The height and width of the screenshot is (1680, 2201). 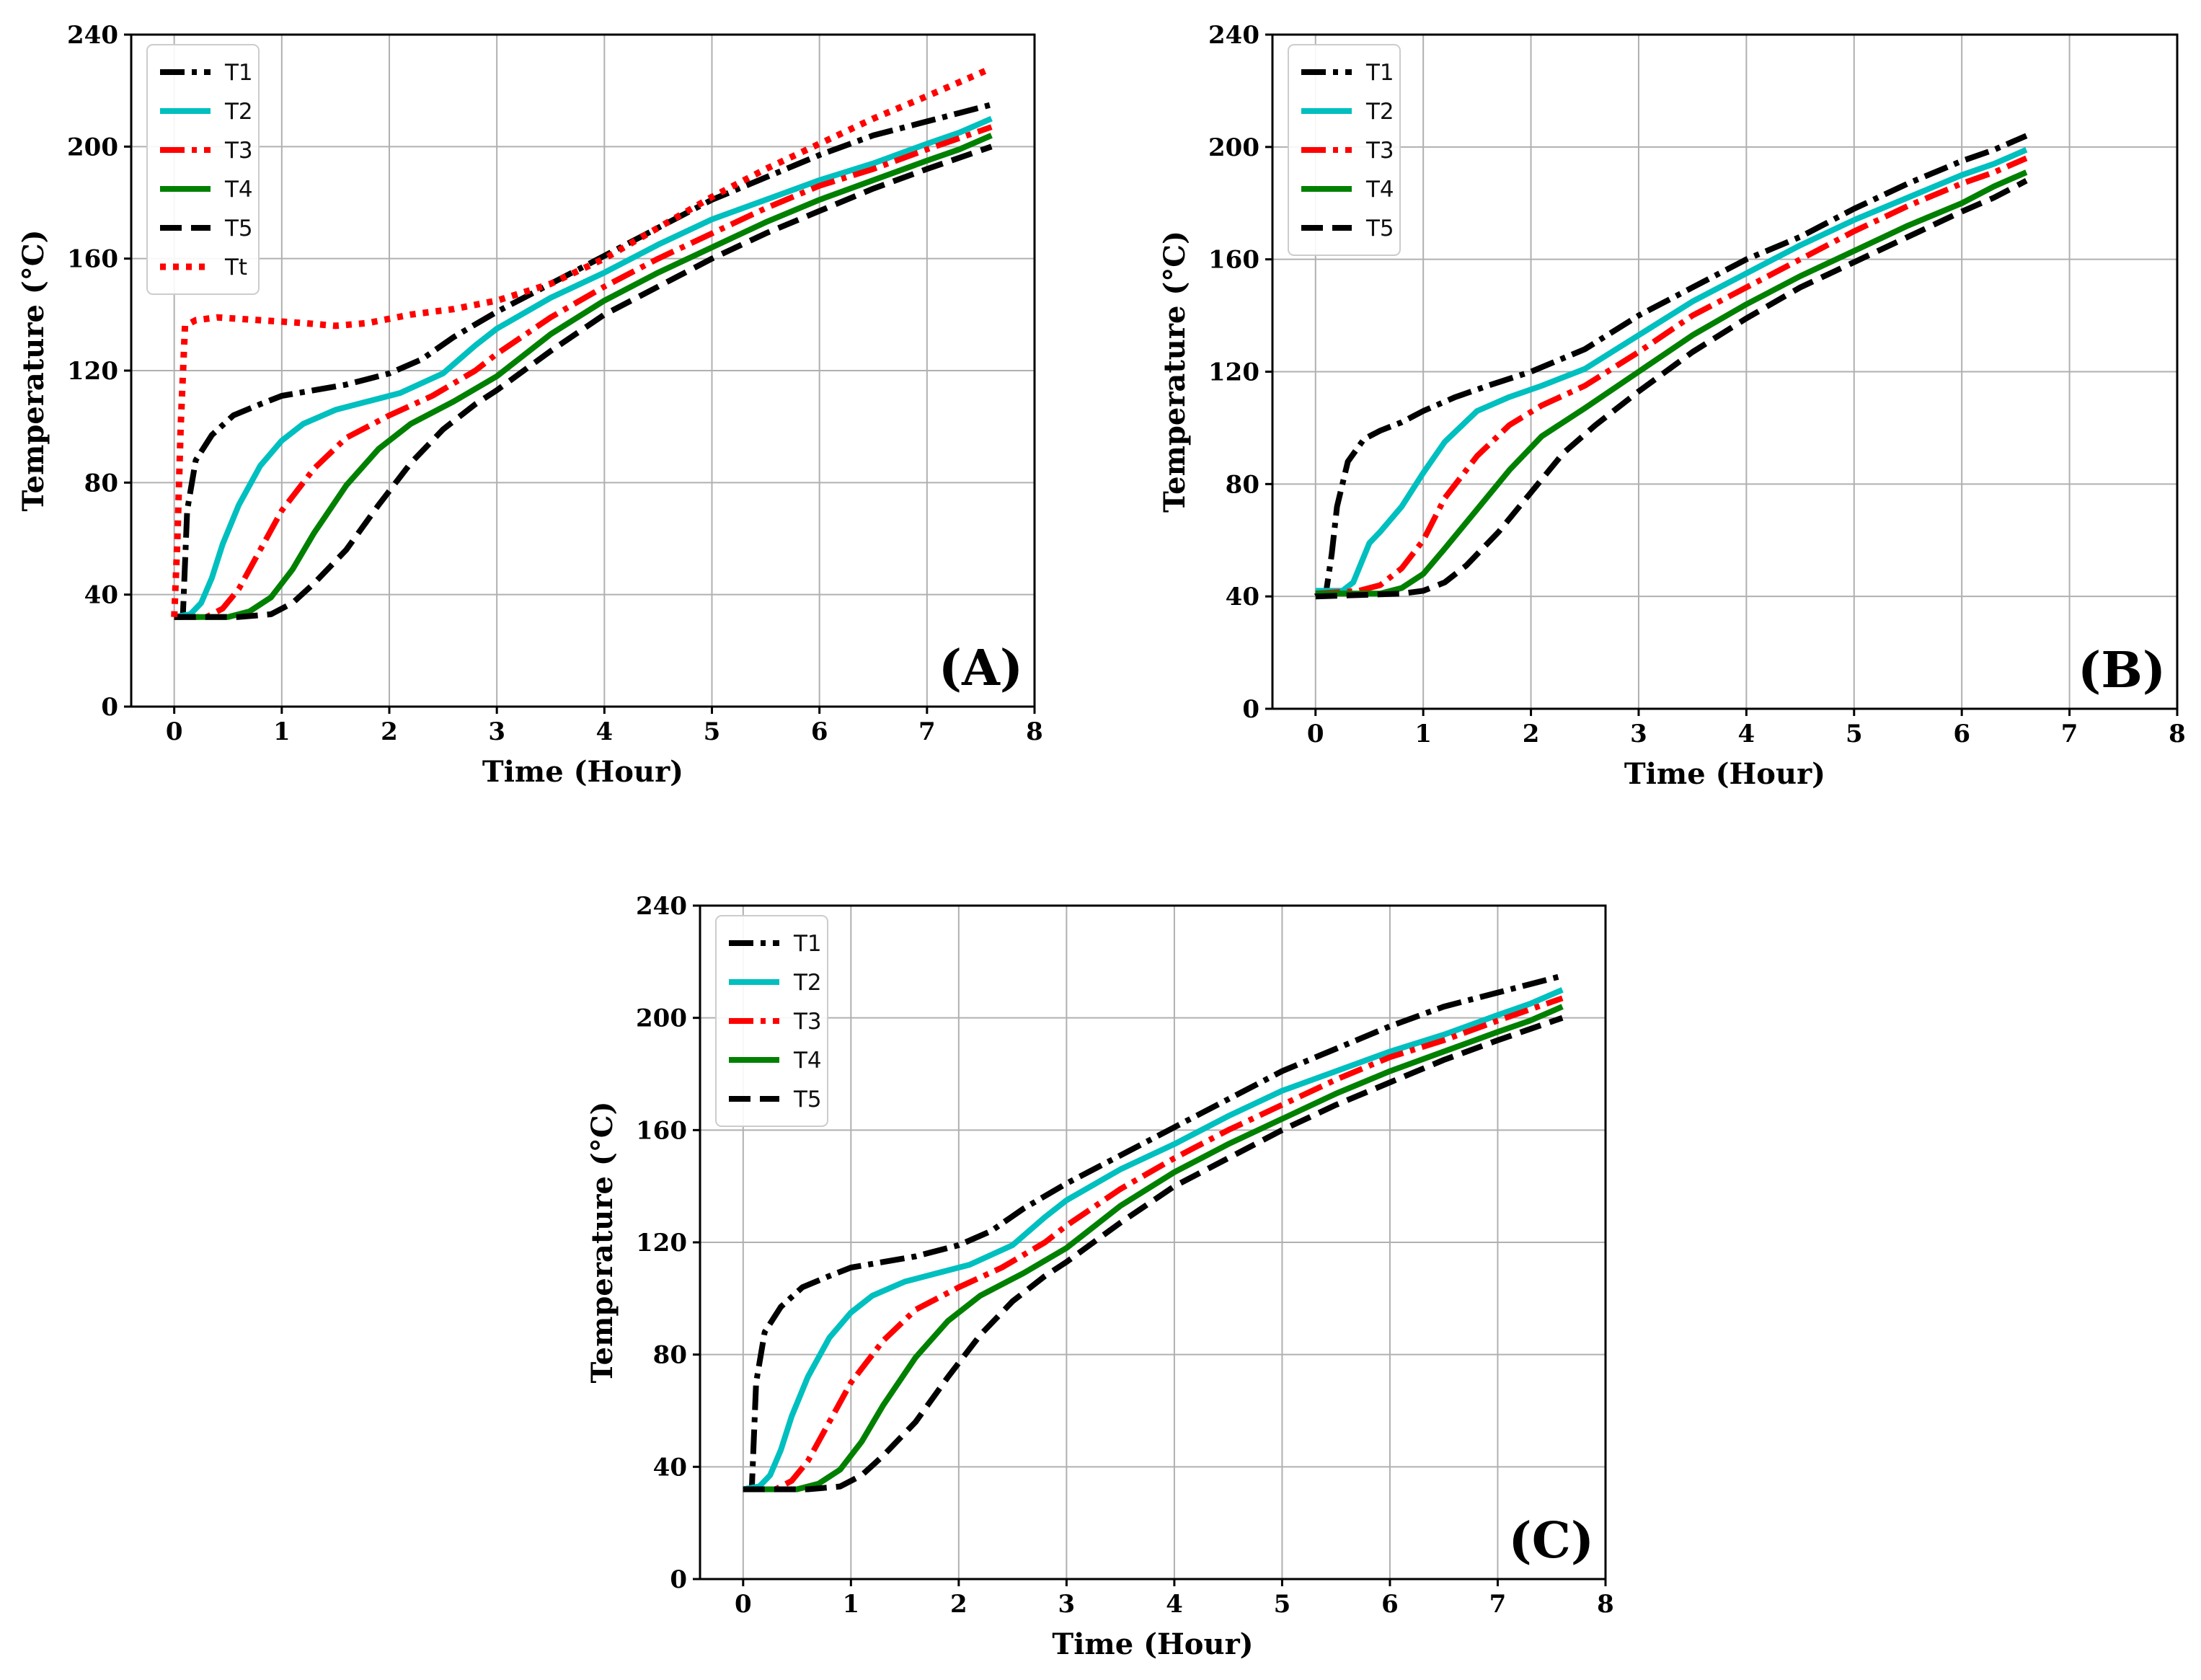 What do you see at coordinates (1552, 1541) in the screenshot?
I see `panel-label: (C)` at bounding box center [1552, 1541].